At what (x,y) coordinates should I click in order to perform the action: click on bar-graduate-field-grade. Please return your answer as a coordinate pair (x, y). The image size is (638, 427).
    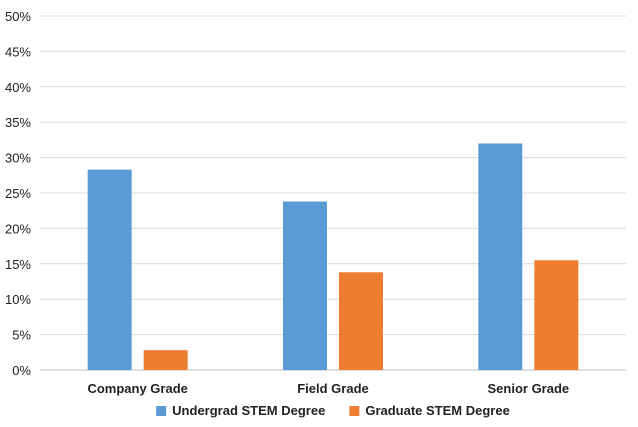
    Looking at the image, I should click on (361, 321).